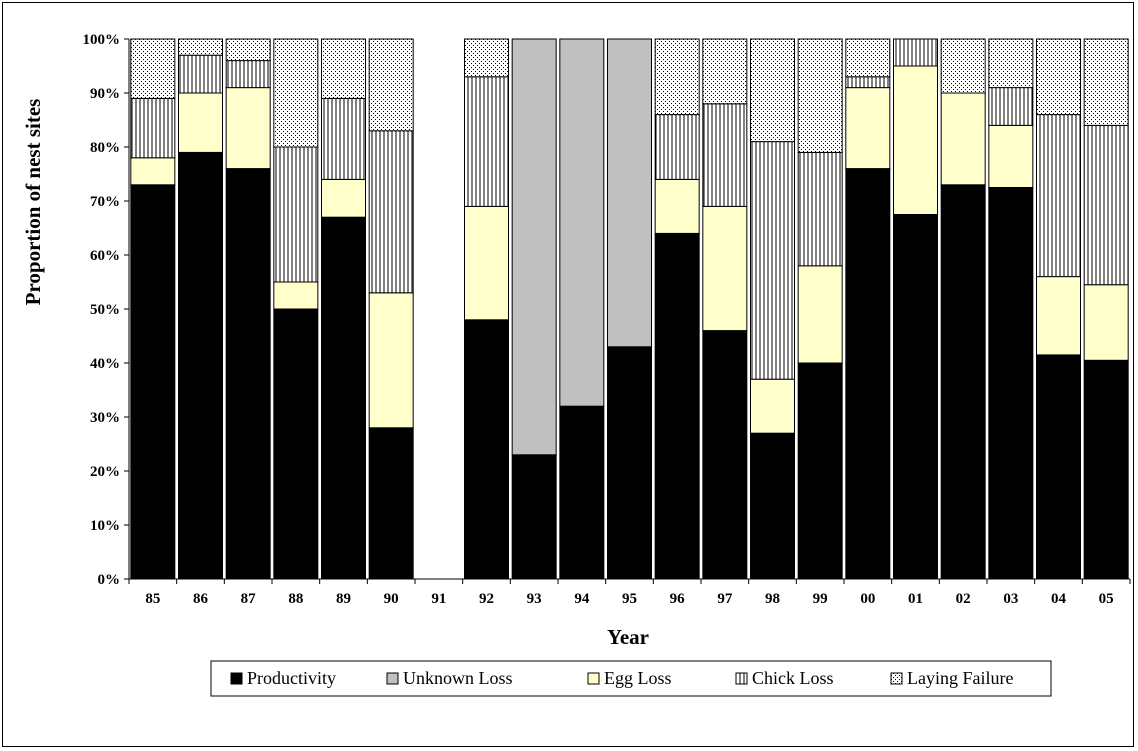  What do you see at coordinates (249, 599) in the screenshot?
I see `x-tick-label: 87` at bounding box center [249, 599].